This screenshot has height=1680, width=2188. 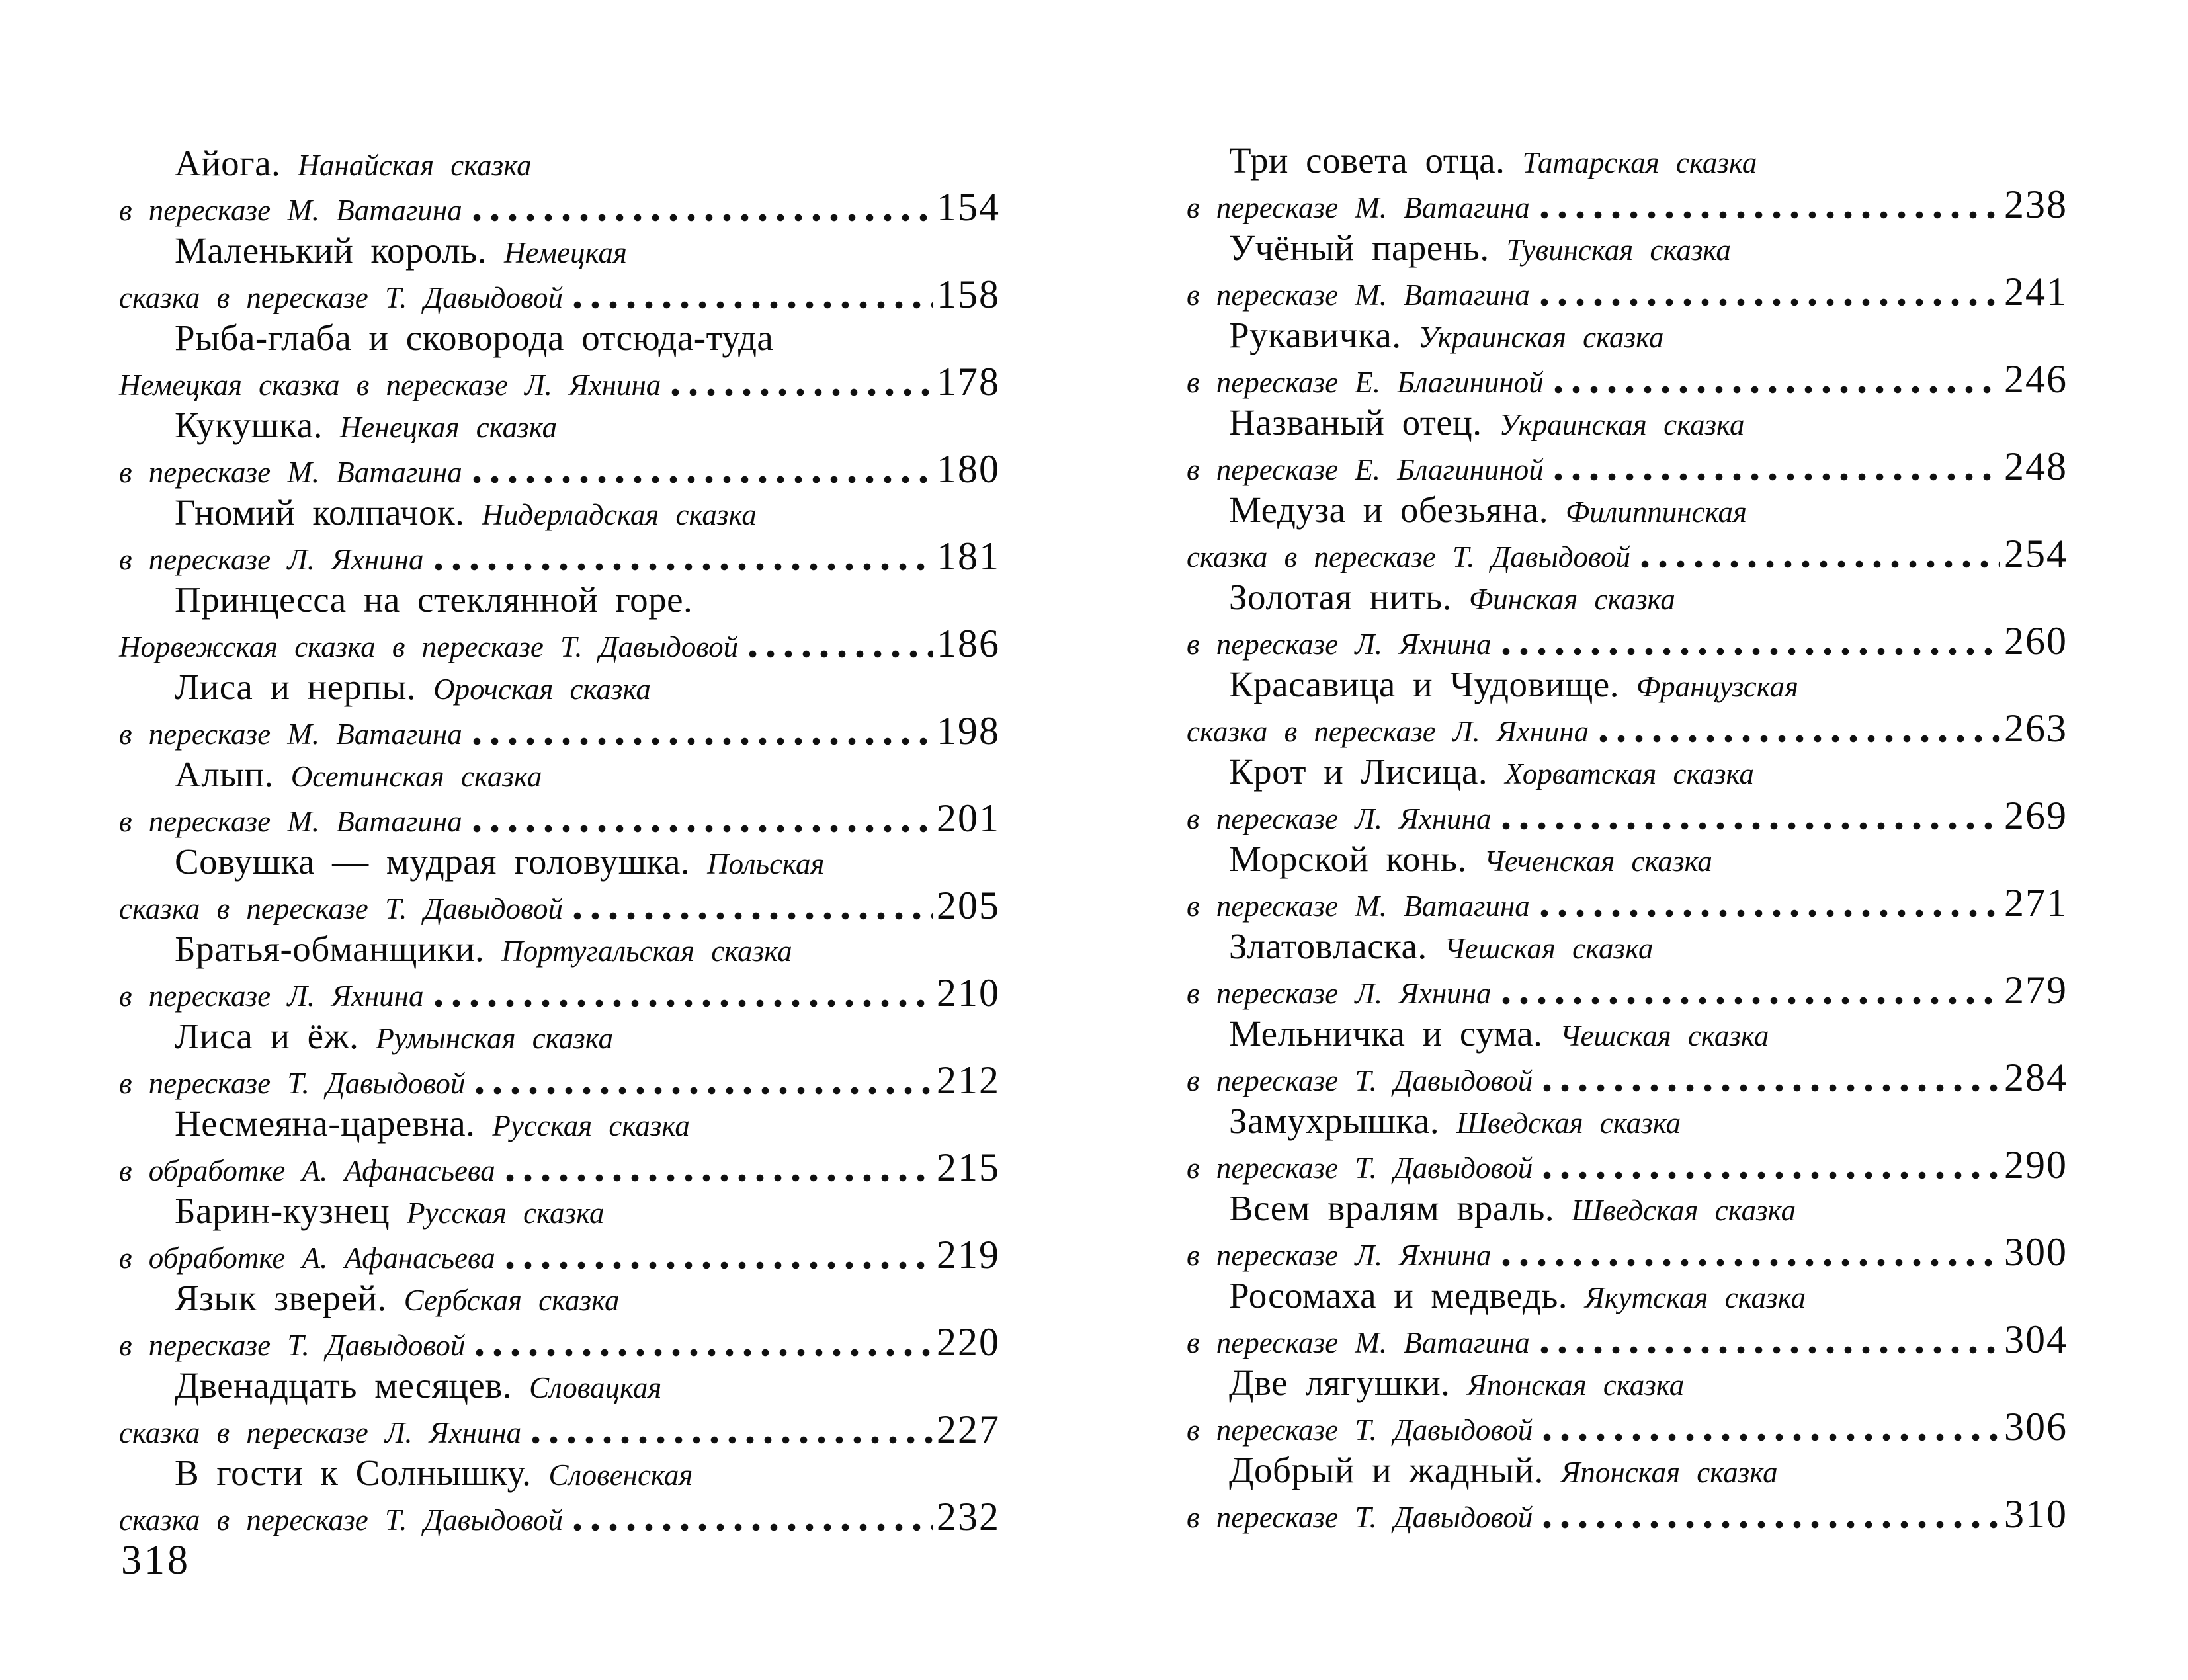 What do you see at coordinates (559, 993) in the screenshot?
I see `toc-entry-page-line: в пересказе Л. Яхнина 210` at bounding box center [559, 993].